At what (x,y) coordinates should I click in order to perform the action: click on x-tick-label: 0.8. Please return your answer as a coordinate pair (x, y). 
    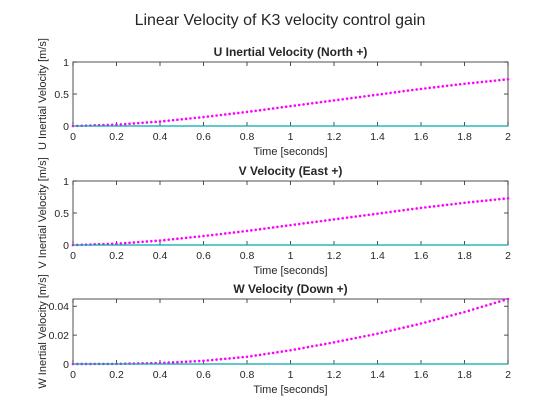
    Looking at the image, I should click on (247, 137).